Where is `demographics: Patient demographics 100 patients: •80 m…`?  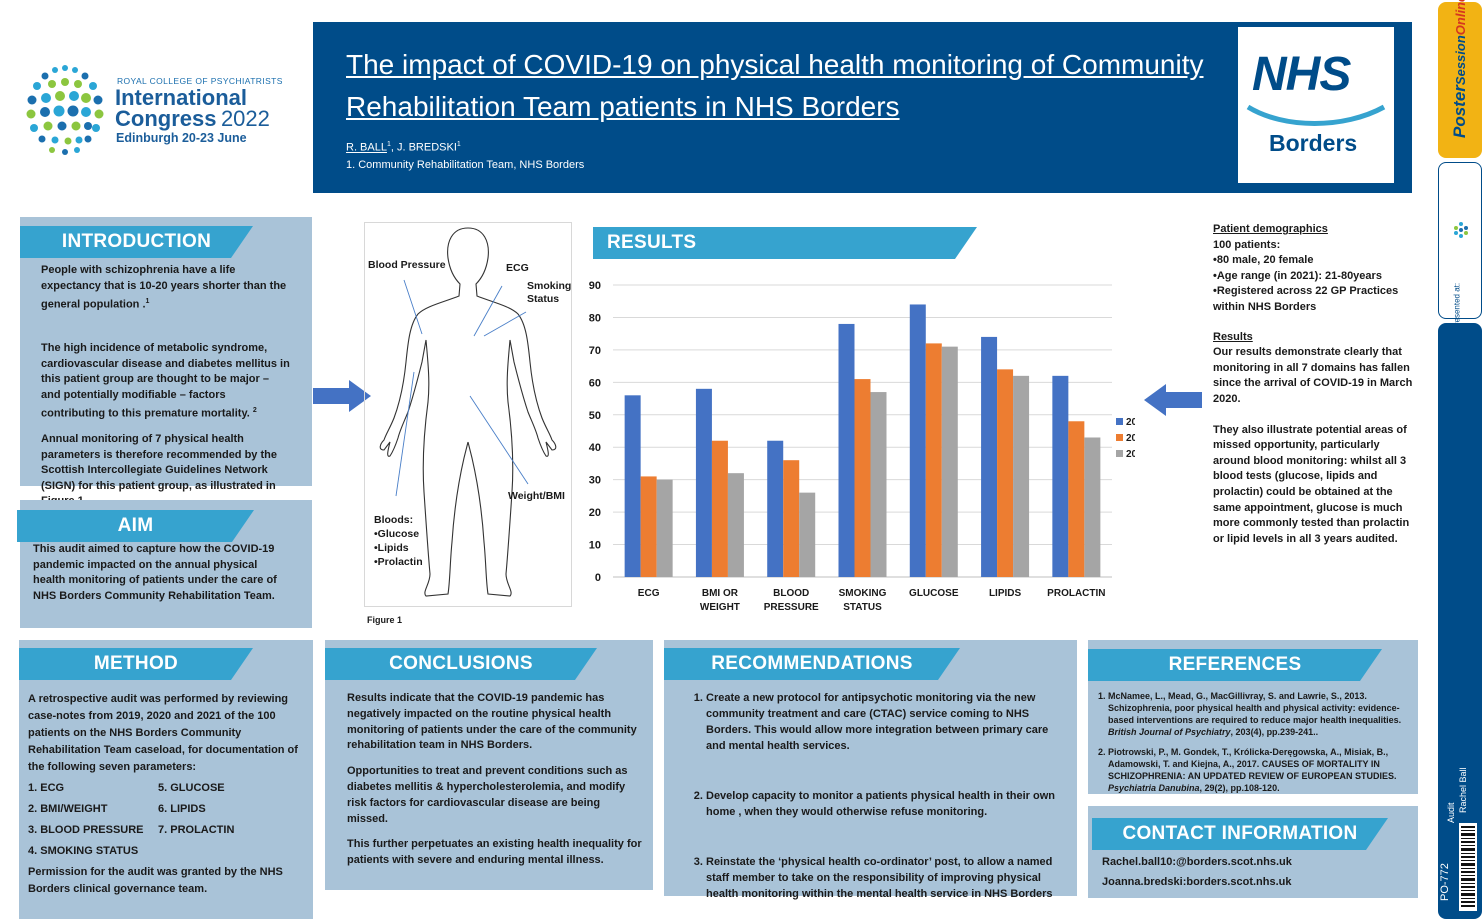 demographics: Patient demographics 100 patients: •80 m… is located at coordinates (1315, 384).